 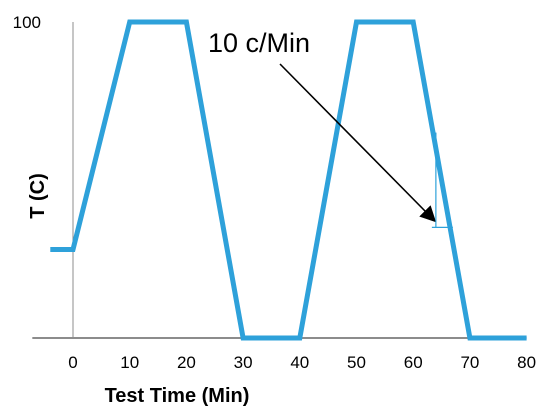 I want to click on x-tick-label: 30, so click(x=243, y=362).